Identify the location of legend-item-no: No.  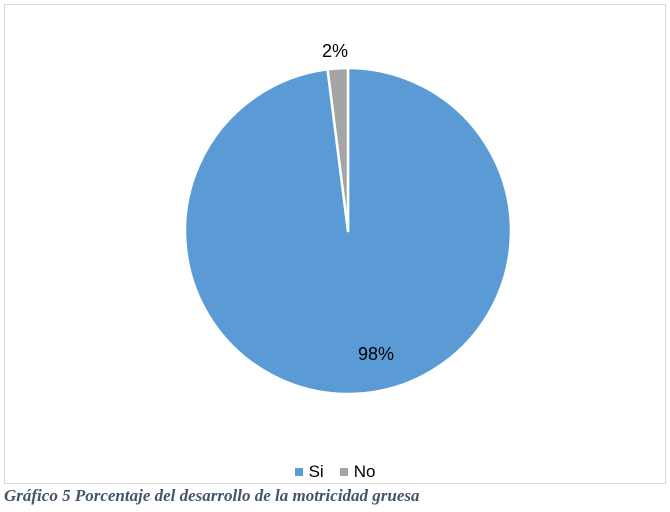
(357, 472).